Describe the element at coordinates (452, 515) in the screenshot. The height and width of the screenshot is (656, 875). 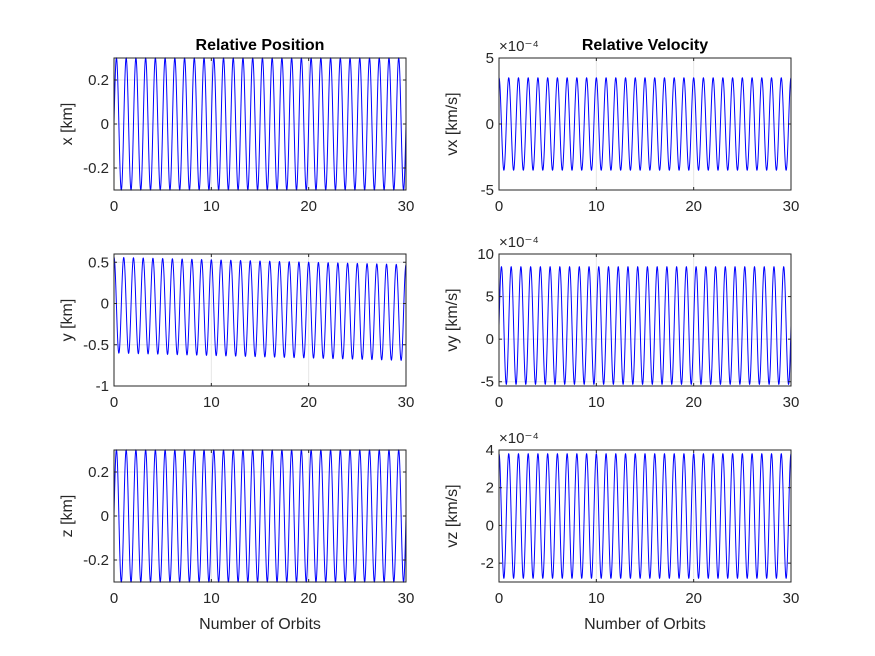
I see `y-axis-label: vz [km/s]` at that location.